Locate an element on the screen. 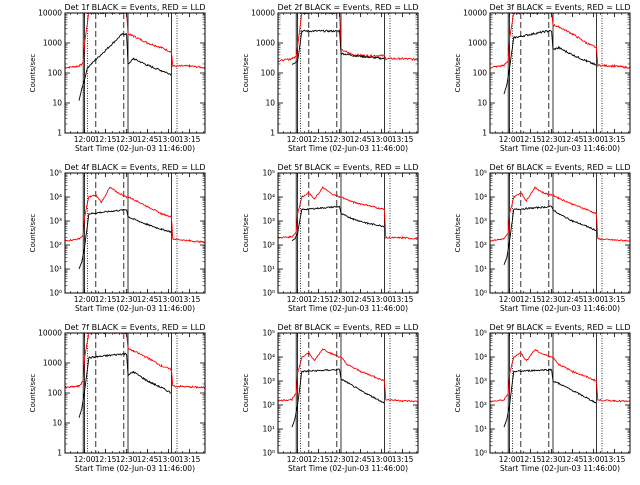  panel-title: Det 8f BLACK = Events, RED = LLD is located at coordinates (347, 327).